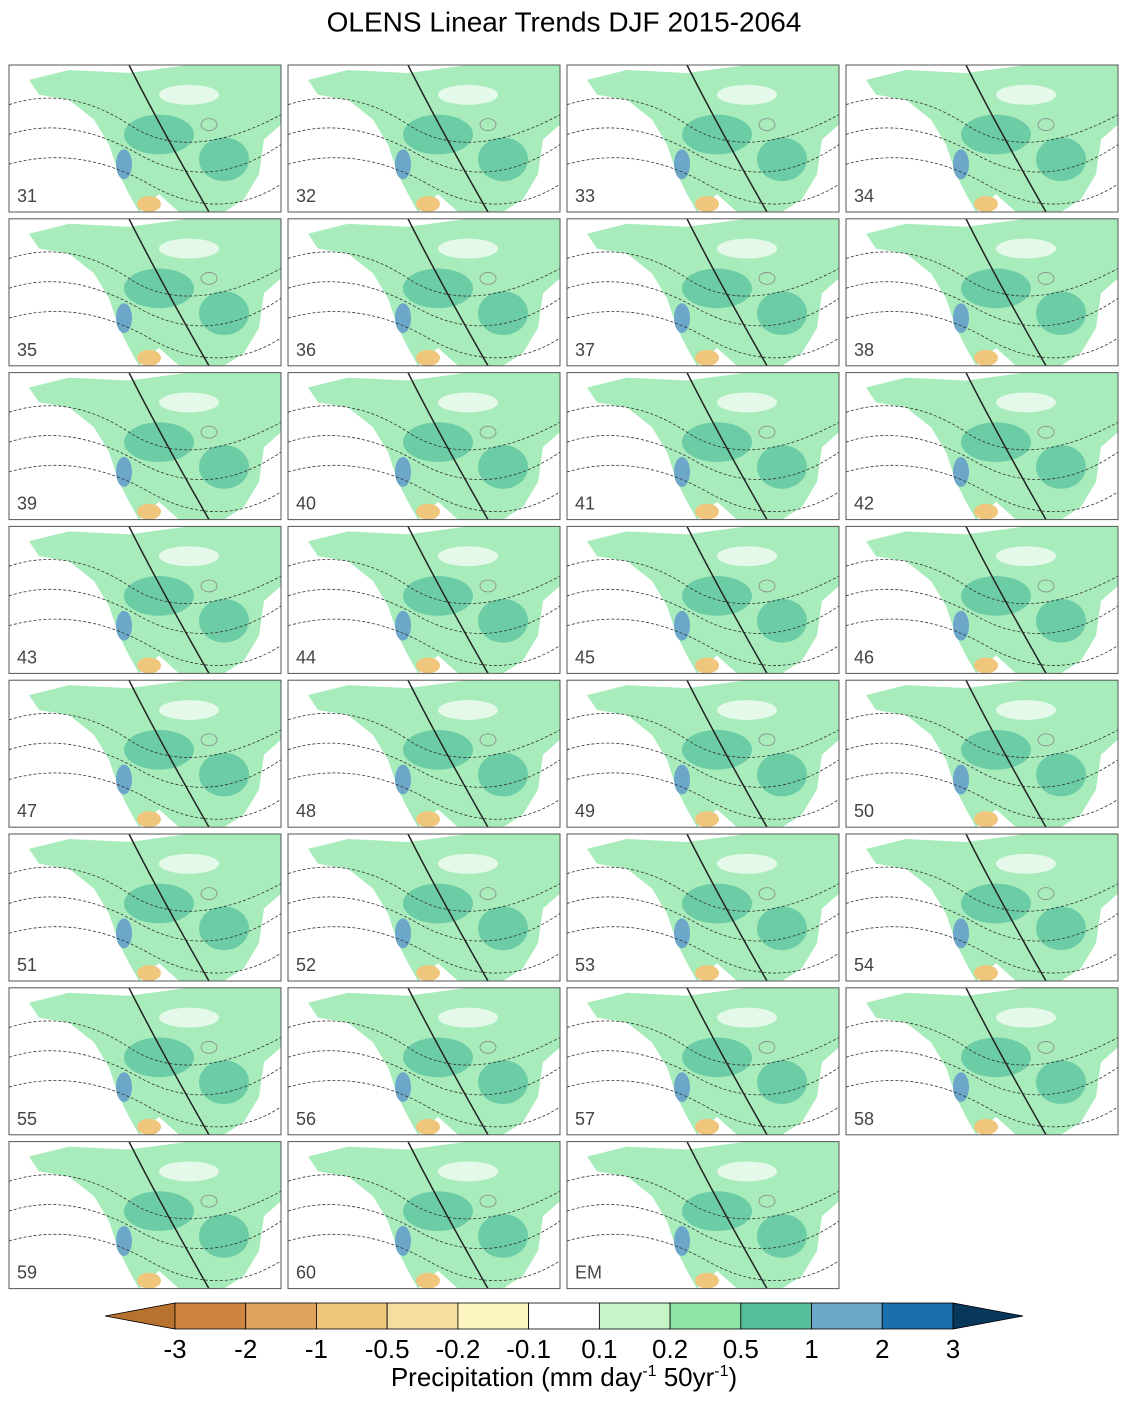 The height and width of the screenshot is (1415, 1128). I want to click on map-panel: 44, so click(424, 599).